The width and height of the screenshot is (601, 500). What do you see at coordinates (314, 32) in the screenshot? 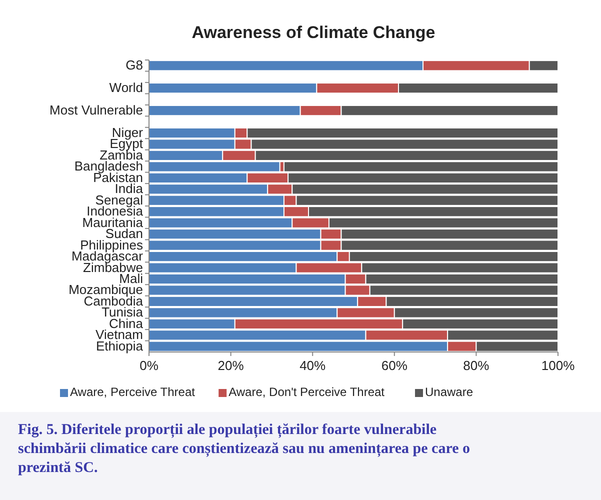
I see `chart-title: Awareness of Climate Change` at bounding box center [314, 32].